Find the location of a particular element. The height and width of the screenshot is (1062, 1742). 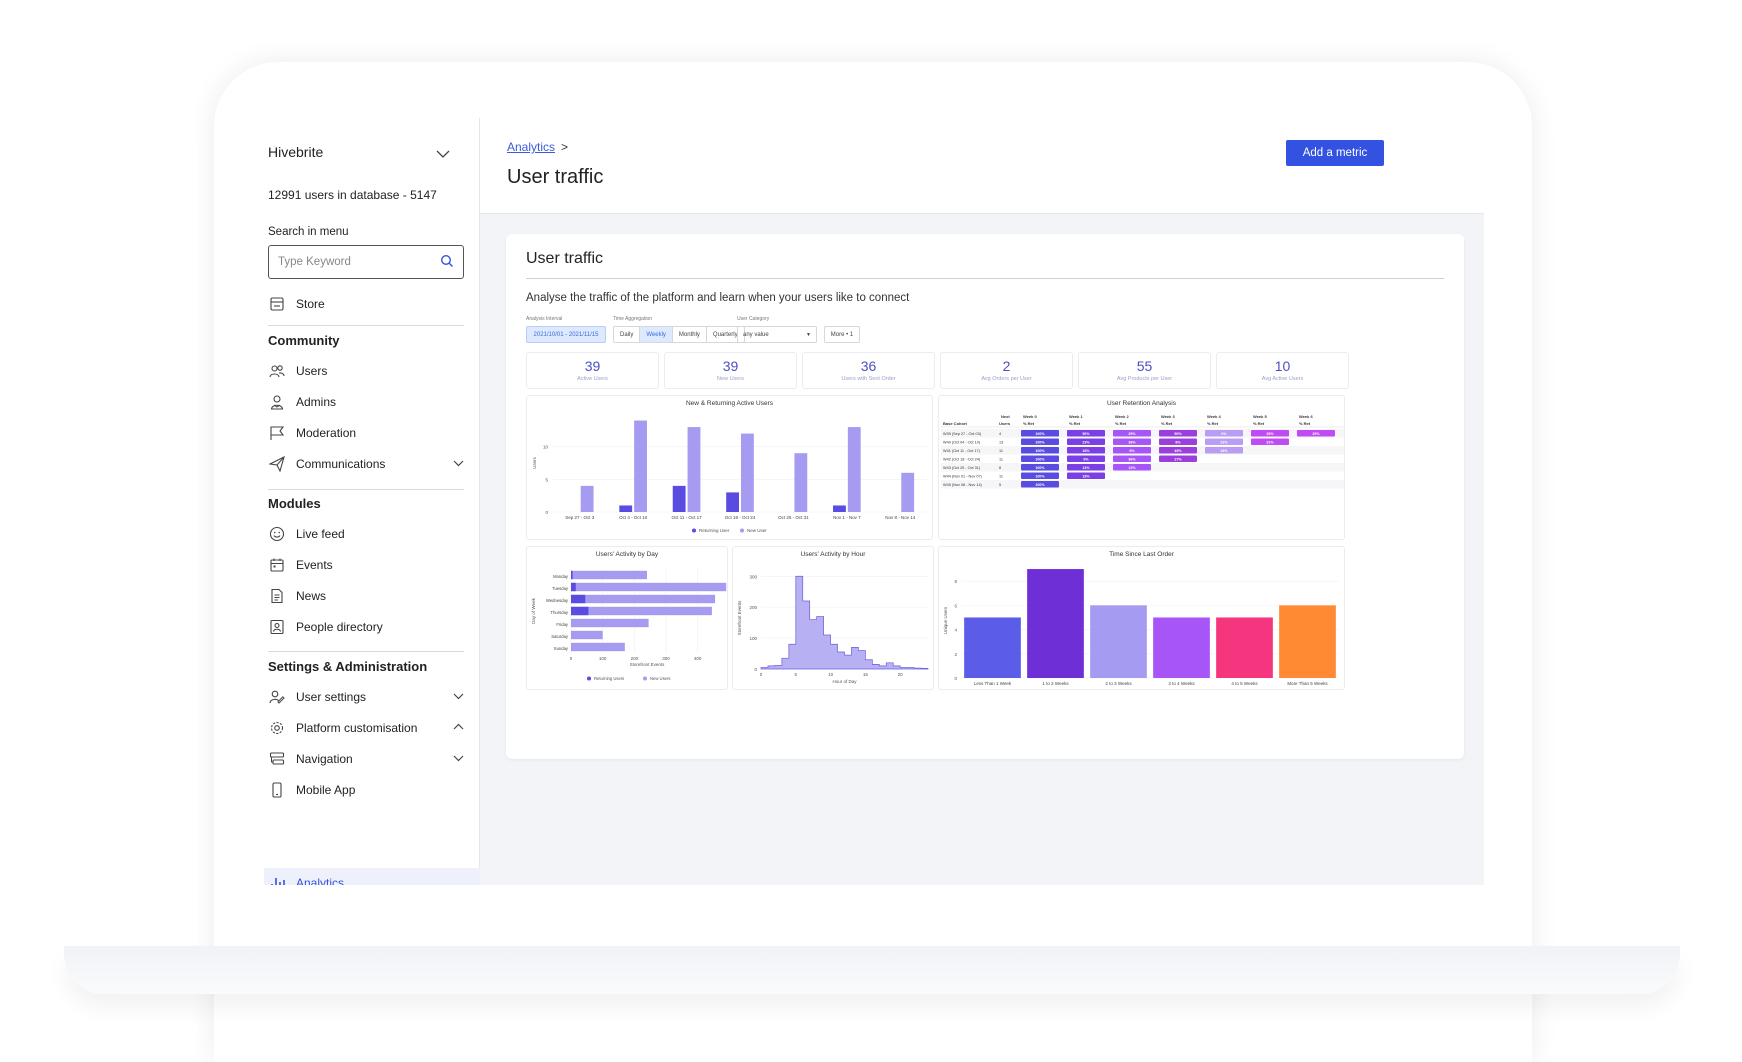

x-tick-label: Oct 25 - Oct 31 is located at coordinates (793, 517).